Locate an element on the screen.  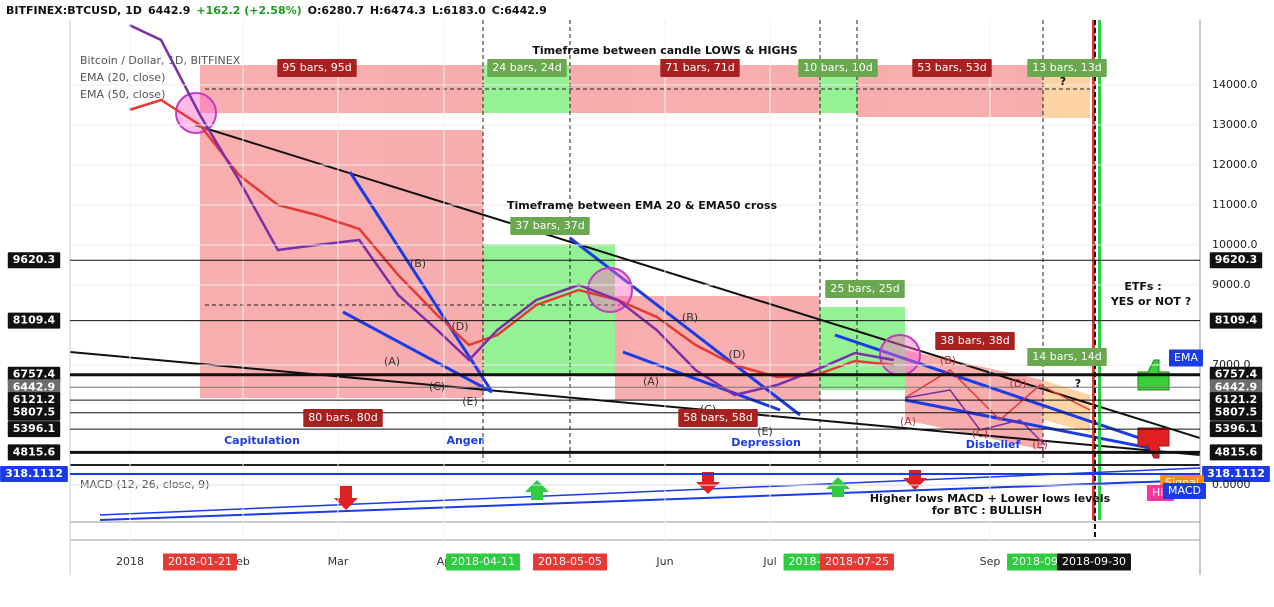
level-badge-left: 6442.9 is located at coordinates (34, 386).